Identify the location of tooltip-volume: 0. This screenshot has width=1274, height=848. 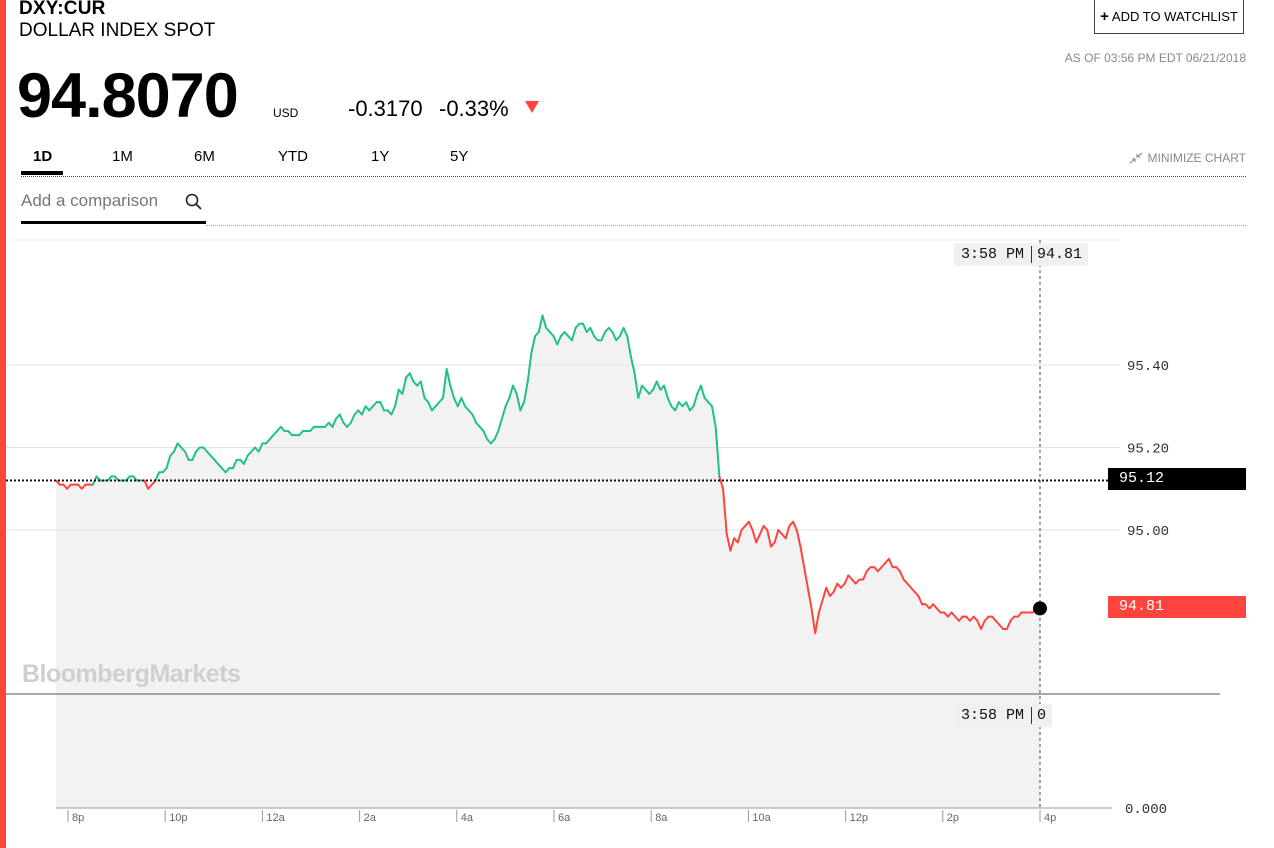
(1042, 715).